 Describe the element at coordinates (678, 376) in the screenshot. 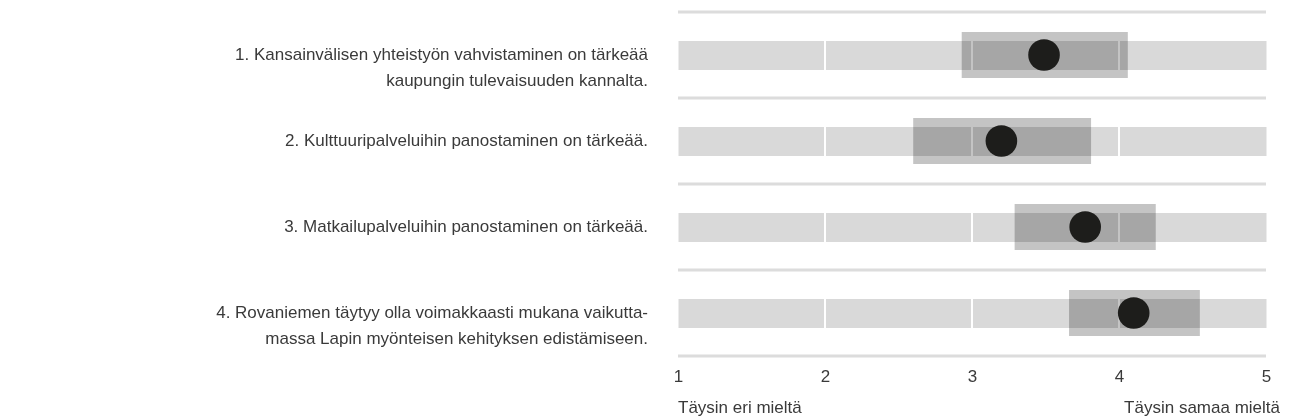

I see `x-tick-label: 1` at that location.